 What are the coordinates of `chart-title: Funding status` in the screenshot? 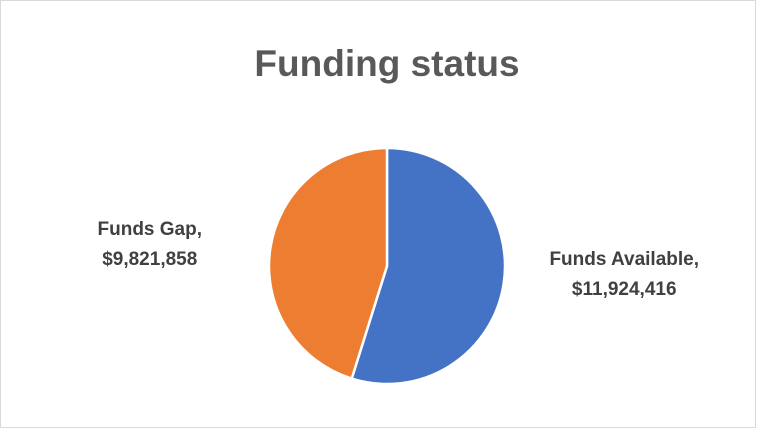 It's located at (386, 63).